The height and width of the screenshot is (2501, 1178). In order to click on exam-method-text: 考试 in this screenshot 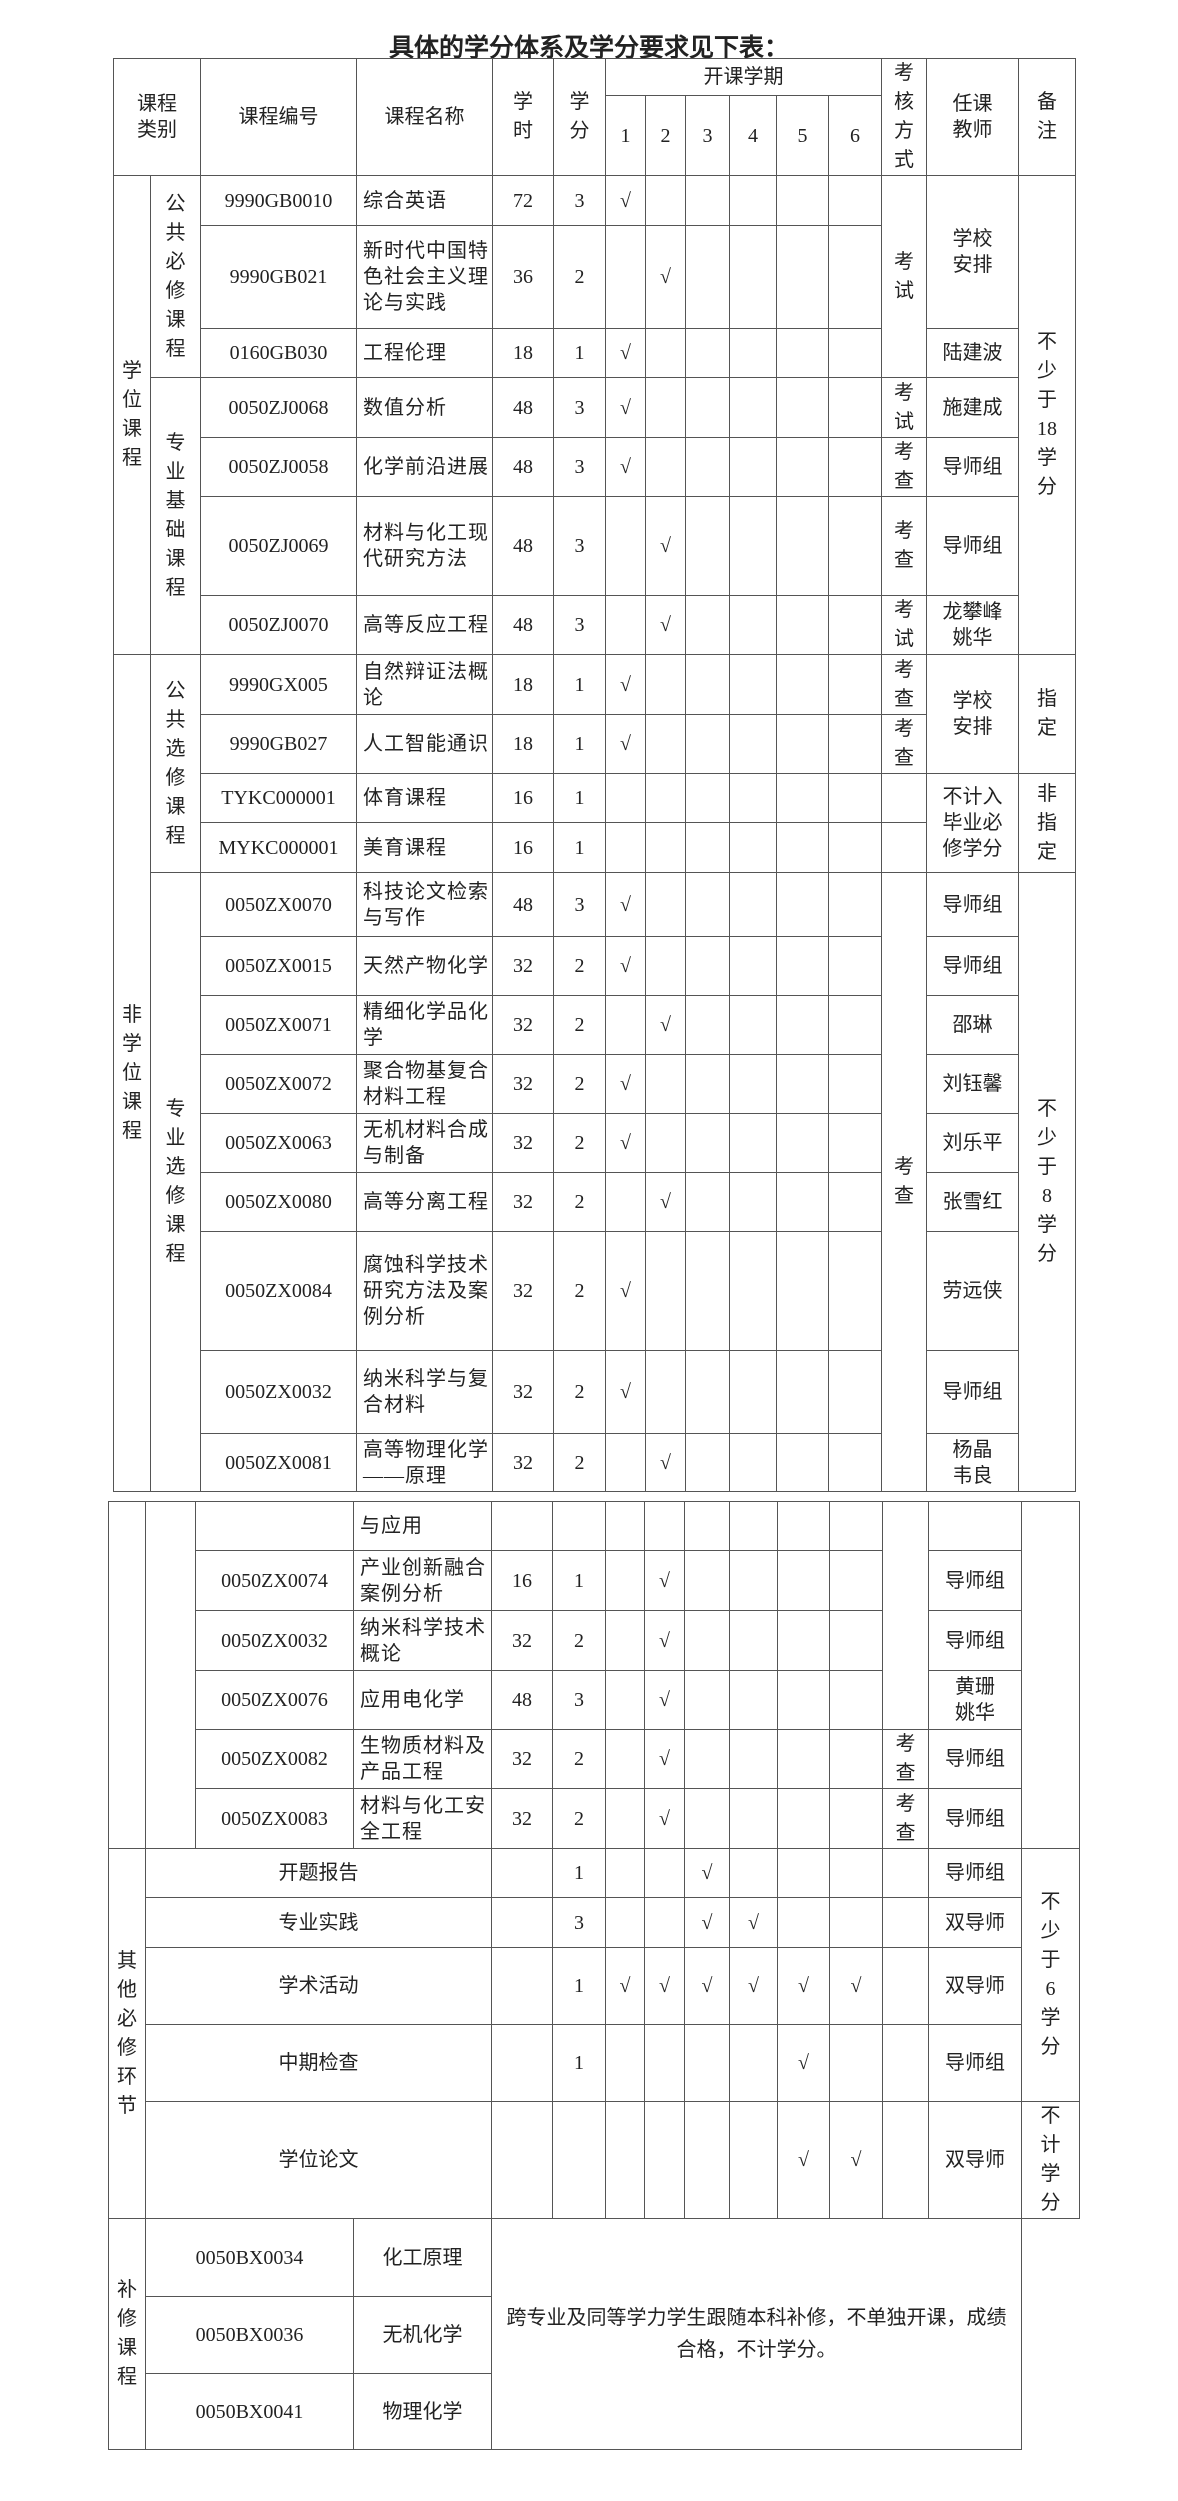, I will do `click(904, 276)`.